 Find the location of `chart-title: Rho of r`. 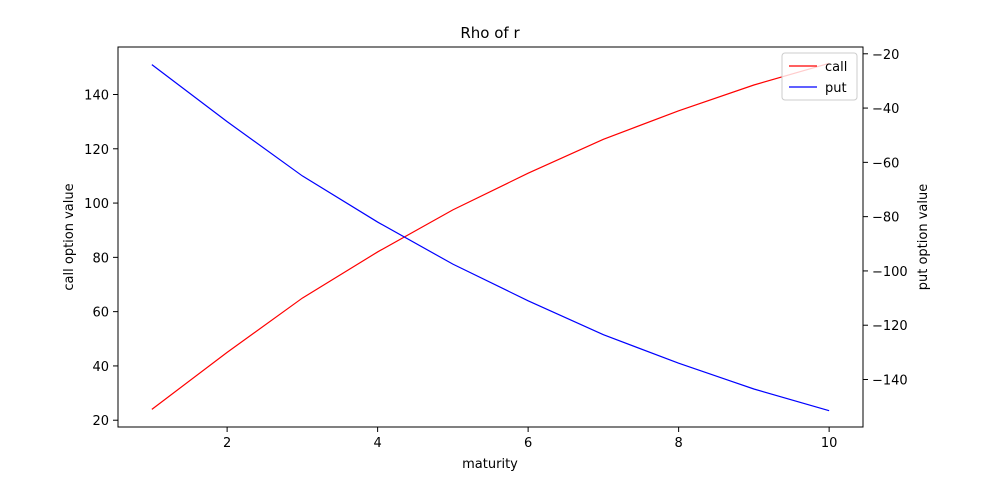

chart-title: Rho of r is located at coordinates (490, 33).